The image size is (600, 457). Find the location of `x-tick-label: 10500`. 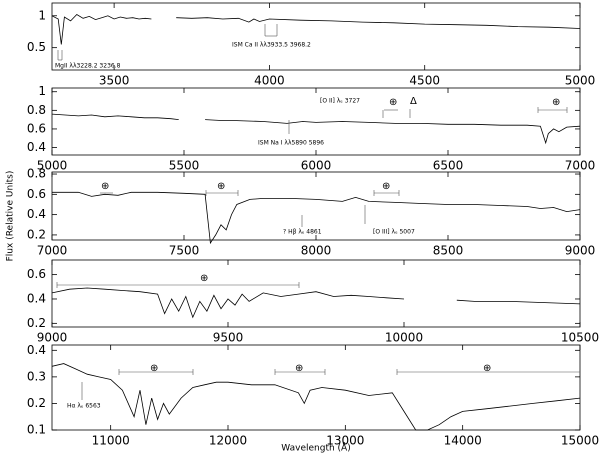

x-tick-label: 10500 is located at coordinates (580, 338).